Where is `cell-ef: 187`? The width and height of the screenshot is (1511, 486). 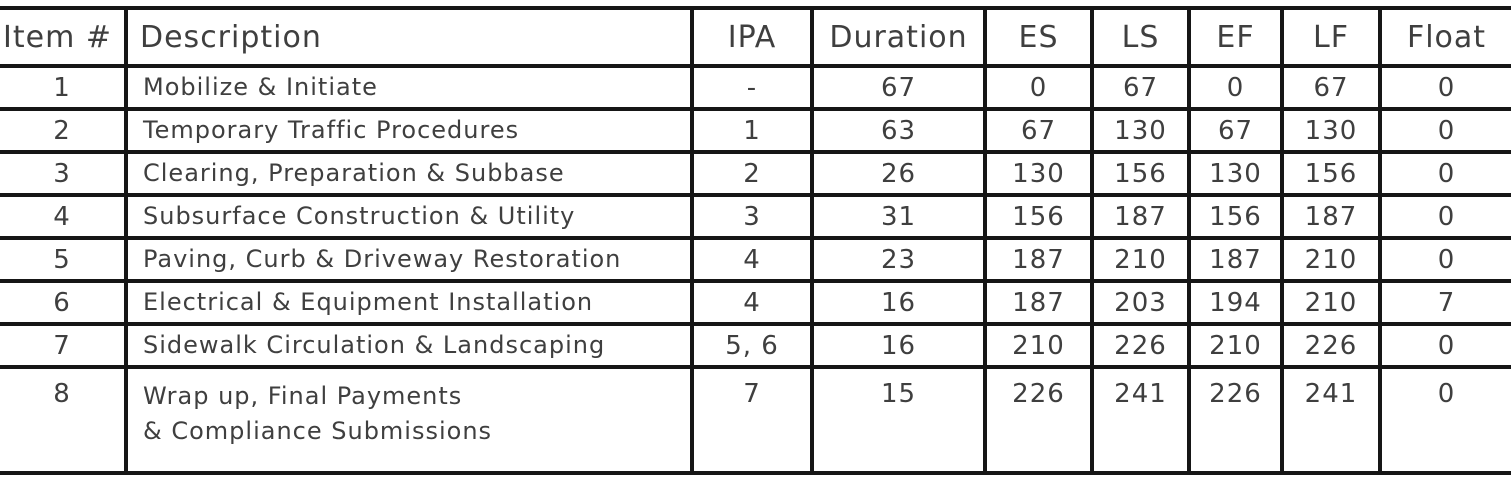
cell-ef: 187 is located at coordinates (1233, 259).